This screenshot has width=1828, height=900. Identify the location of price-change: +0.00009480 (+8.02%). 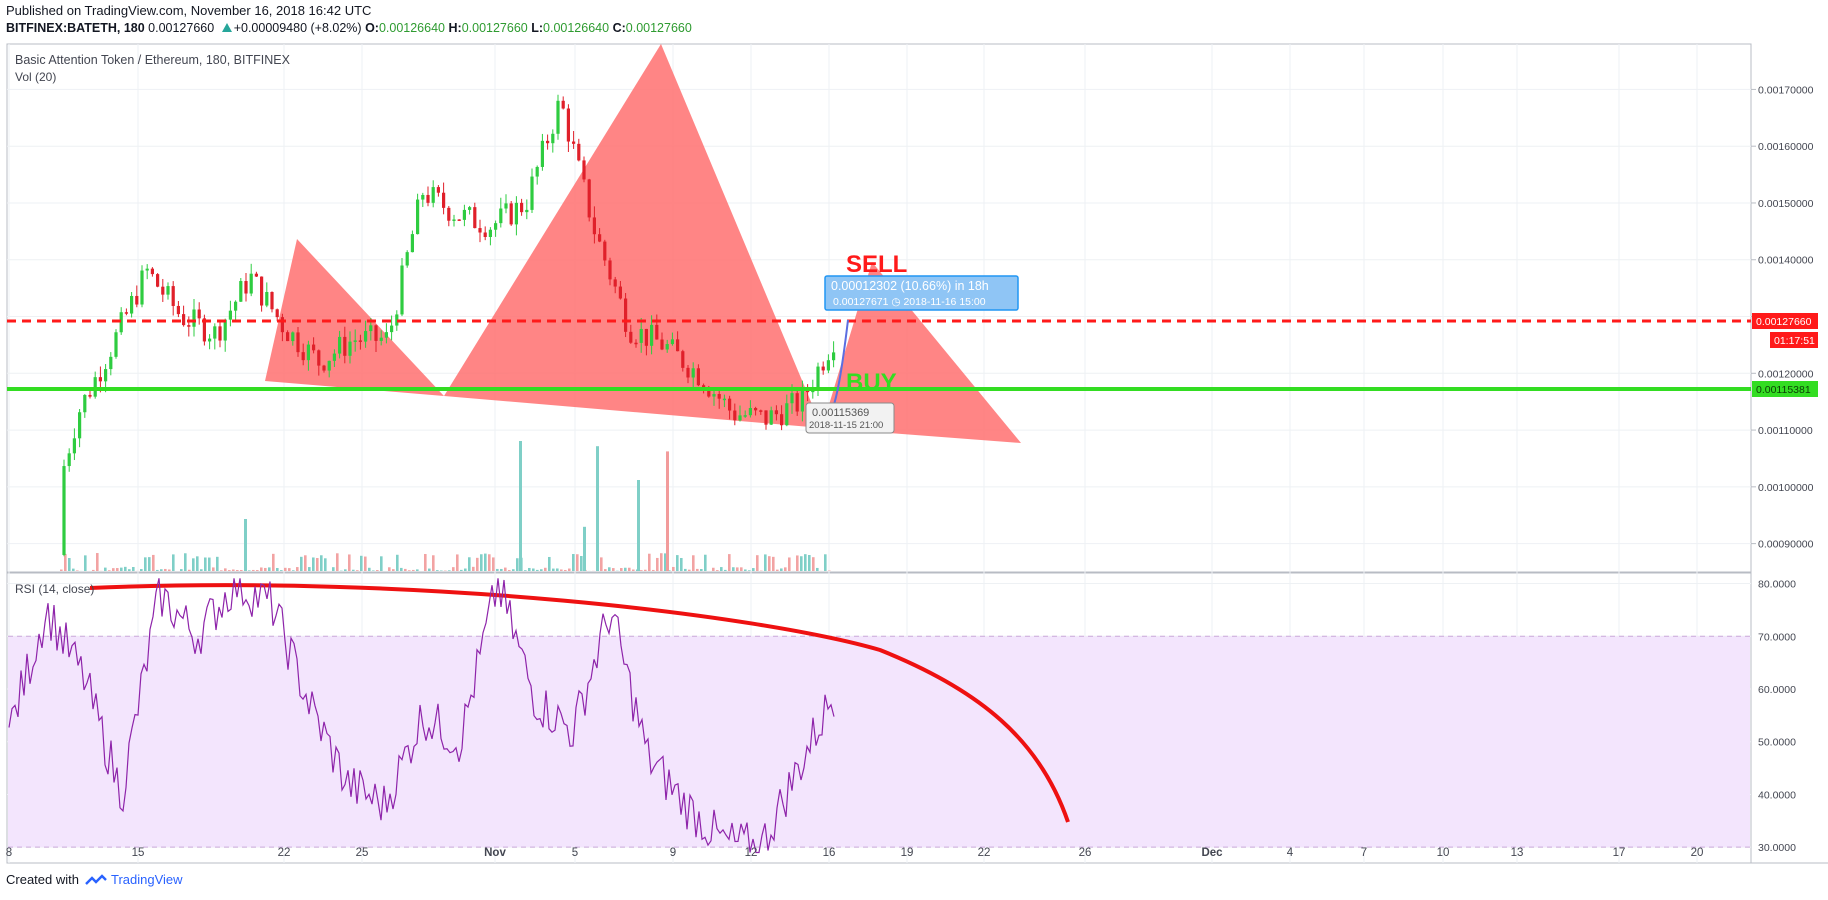
(297, 28).